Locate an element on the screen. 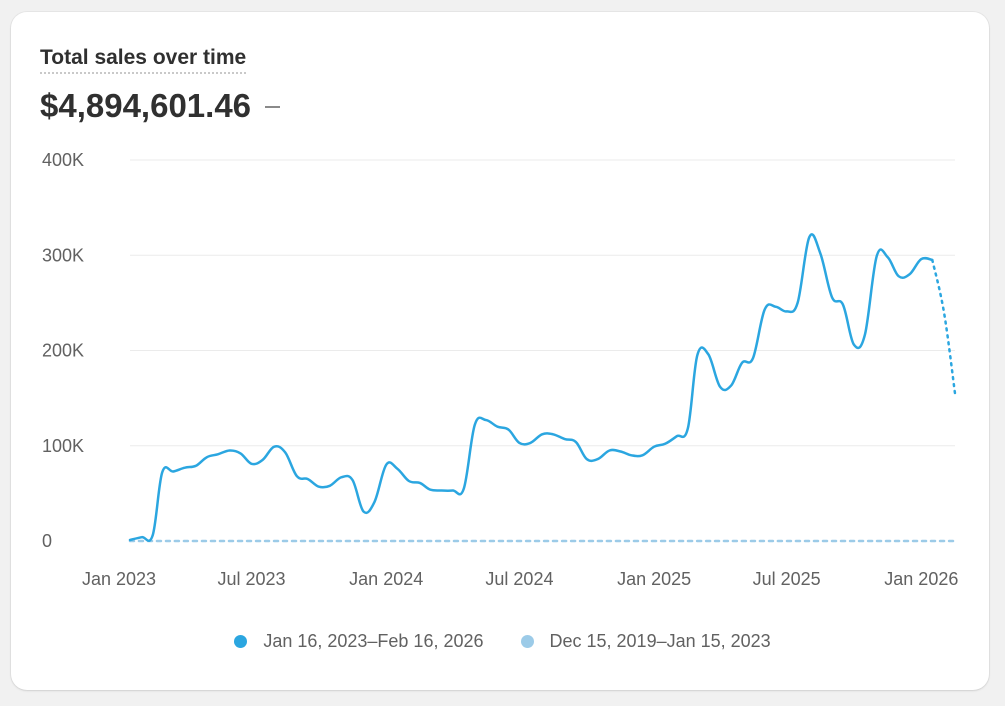 Image resolution: width=1005 pixels, height=706 pixels. x-tick-label: Jan 2023 is located at coordinates (119, 579).